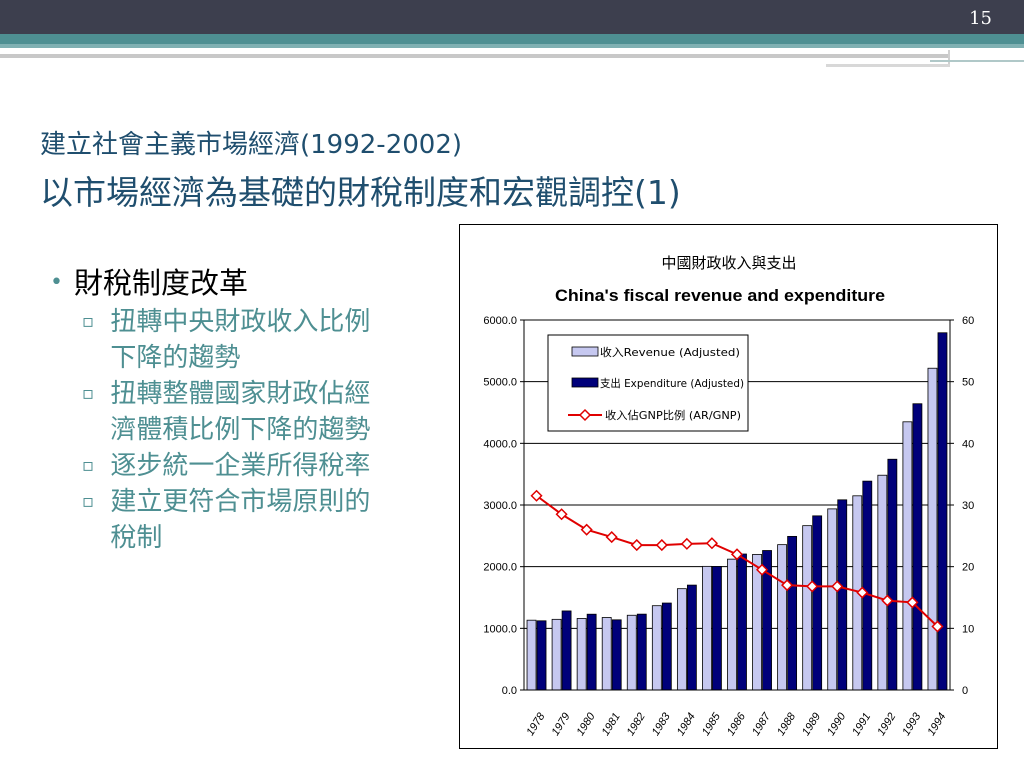 Image resolution: width=1024 pixels, height=768 pixels. I want to click on legend-swatch-revenue, so click(585, 351).